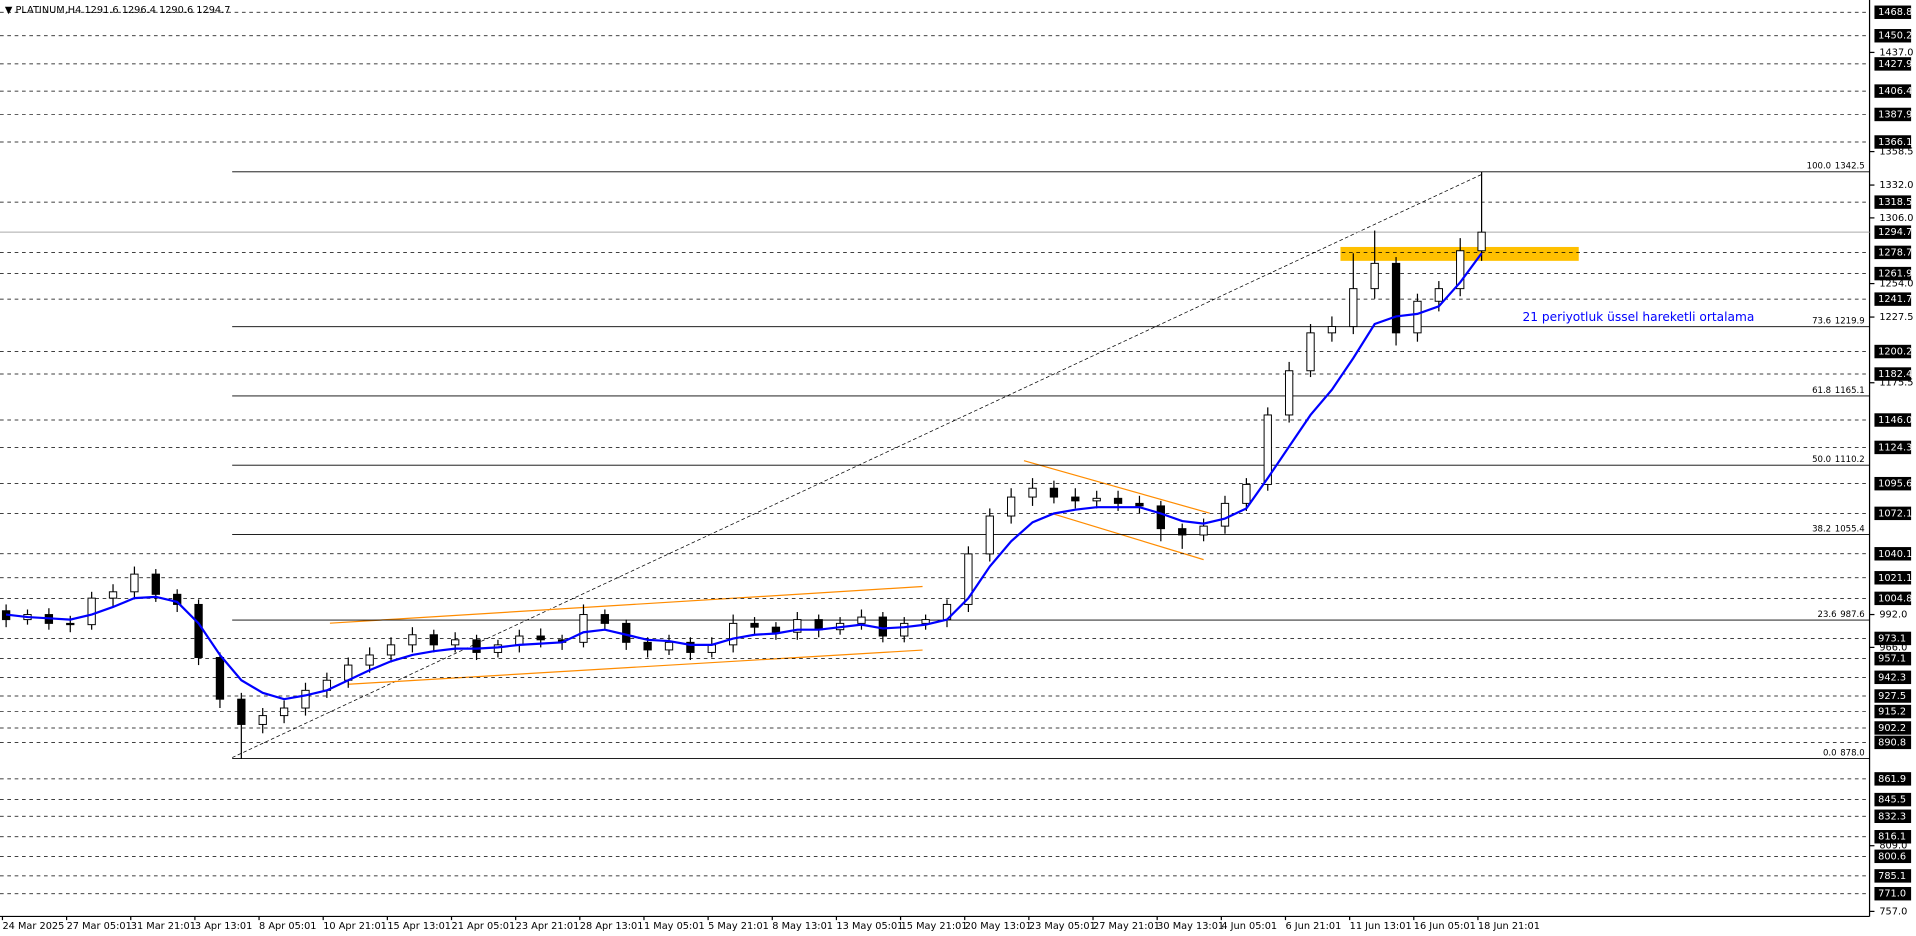 This screenshot has height=936, width=1916. What do you see at coordinates (1895, 420) in the screenshot?
I see `level-label: 1146.0` at bounding box center [1895, 420].